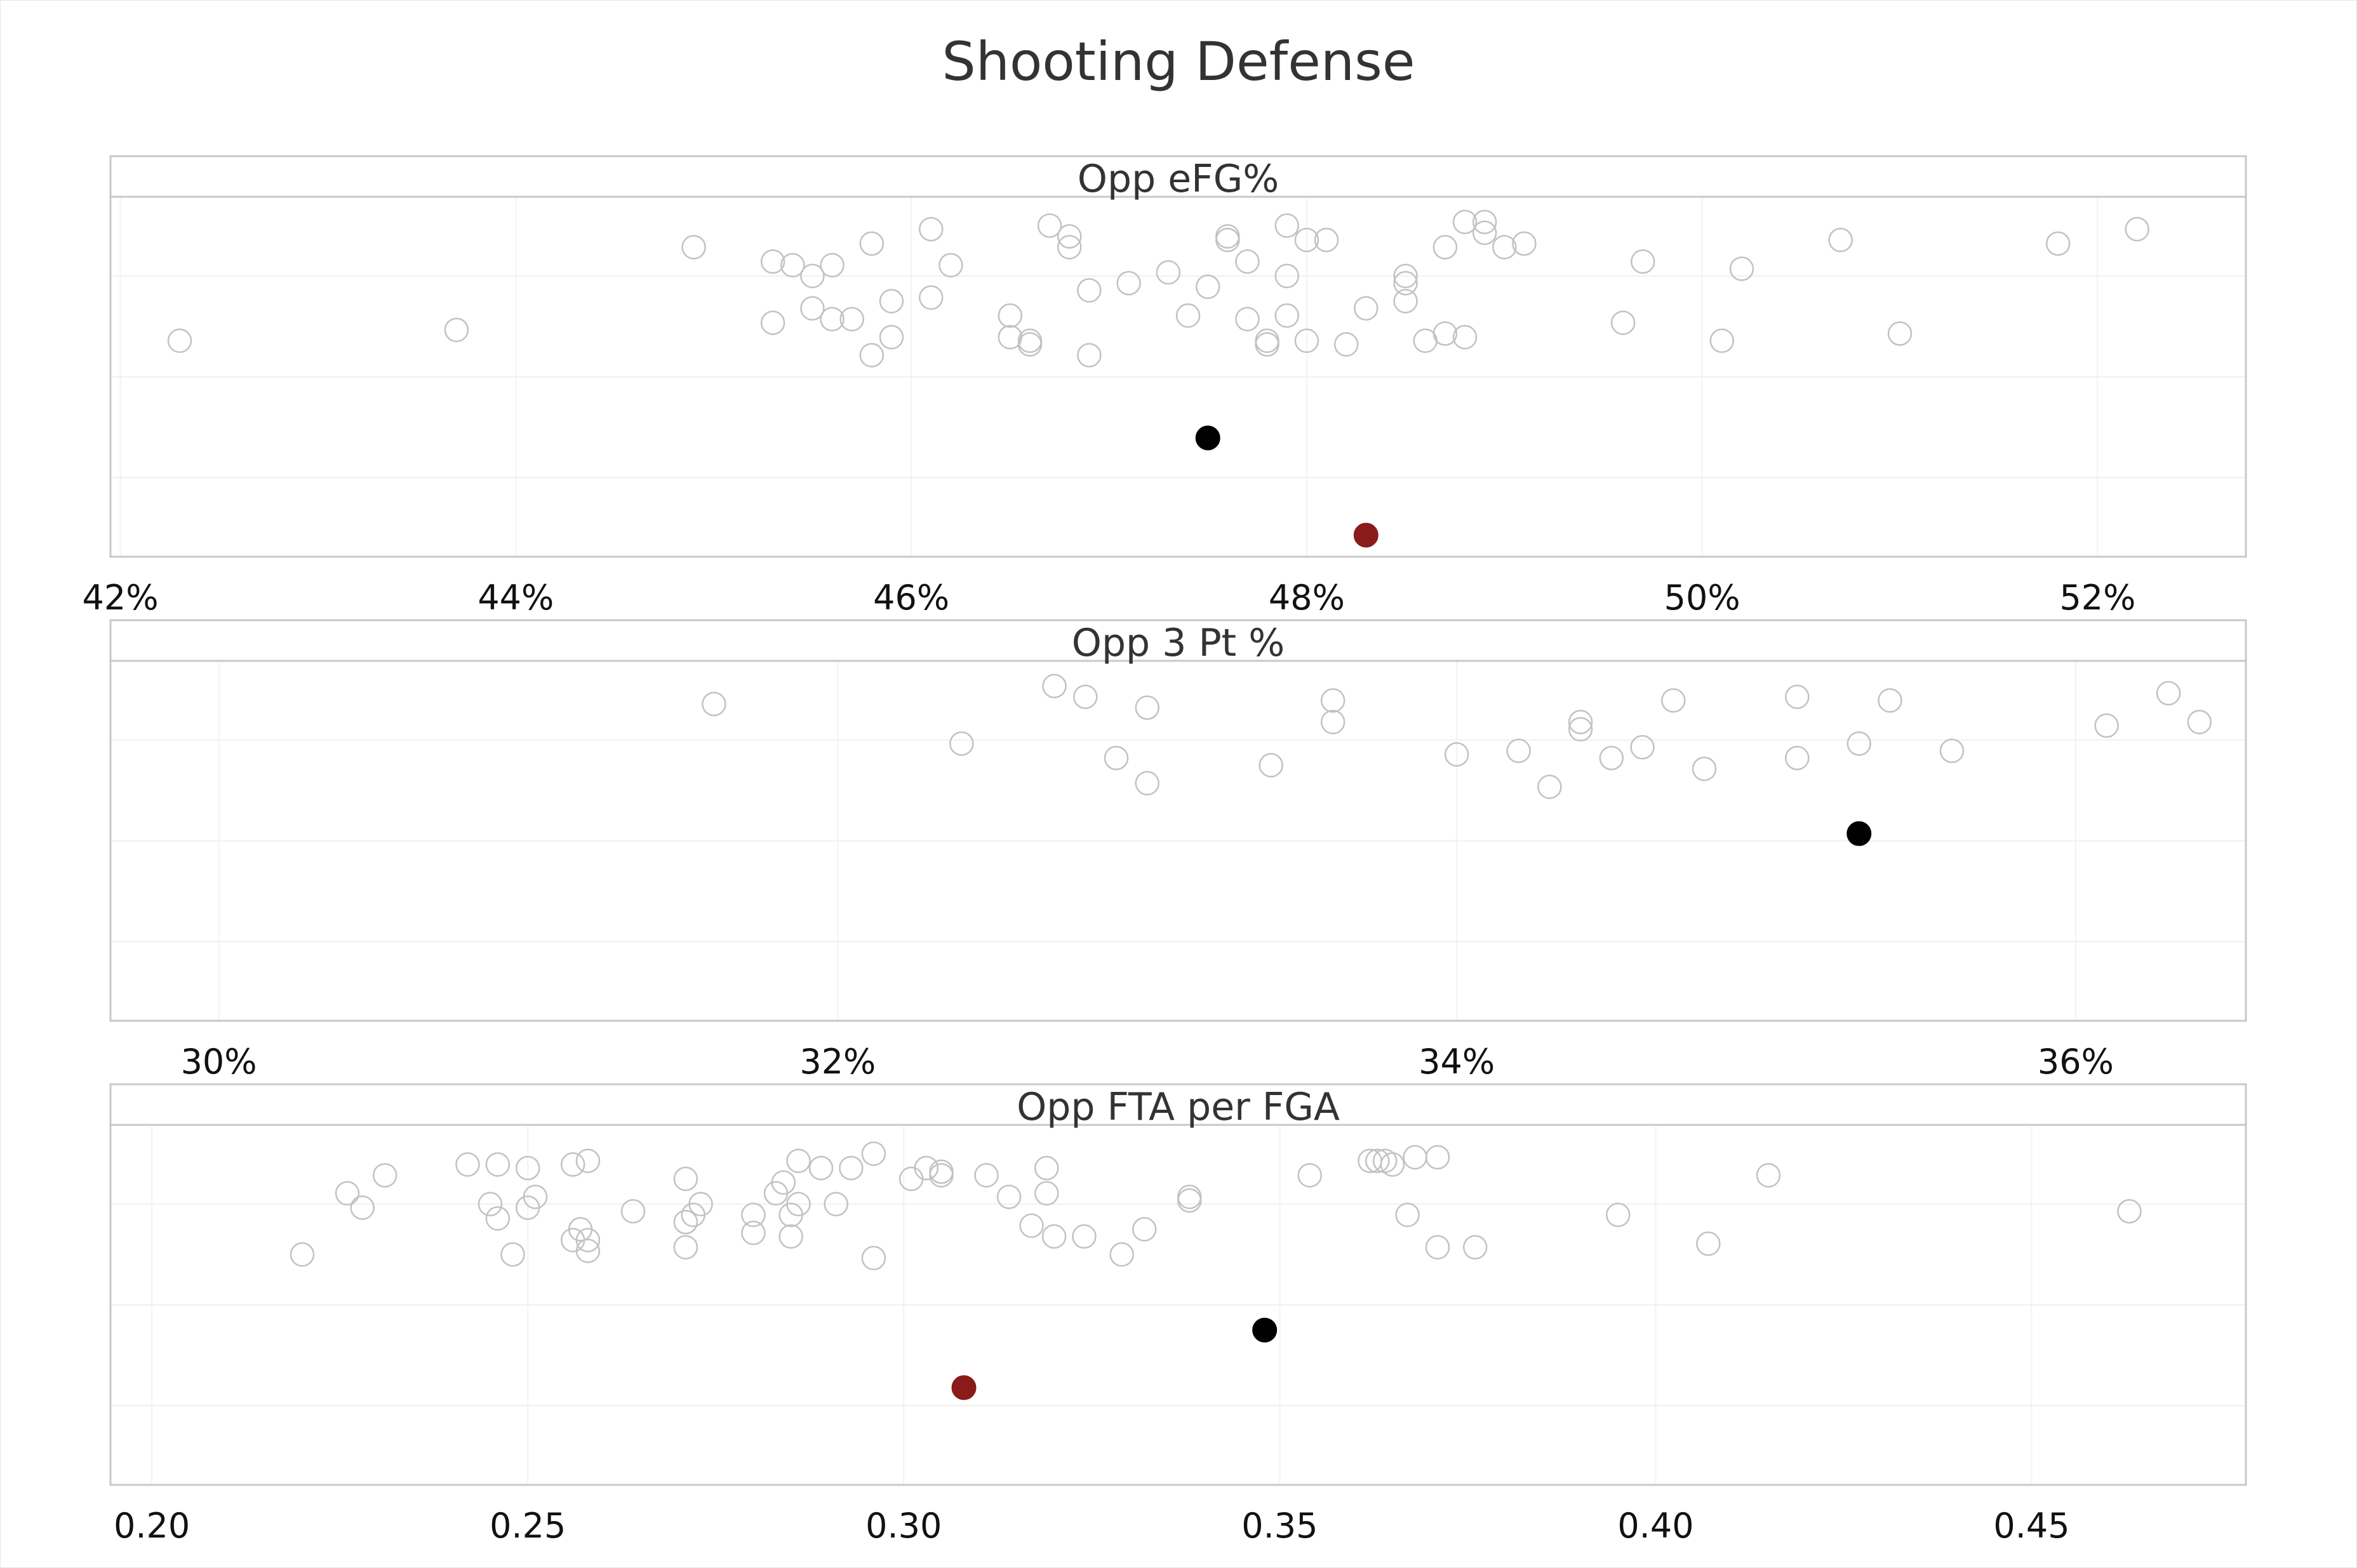 Image resolution: width=2357 pixels, height=1568 pixels. What do you see at coordinates (528, 1526) in the screenshot?
I see `x-tick-label: 0.25` at bounding box center [528, 1526].